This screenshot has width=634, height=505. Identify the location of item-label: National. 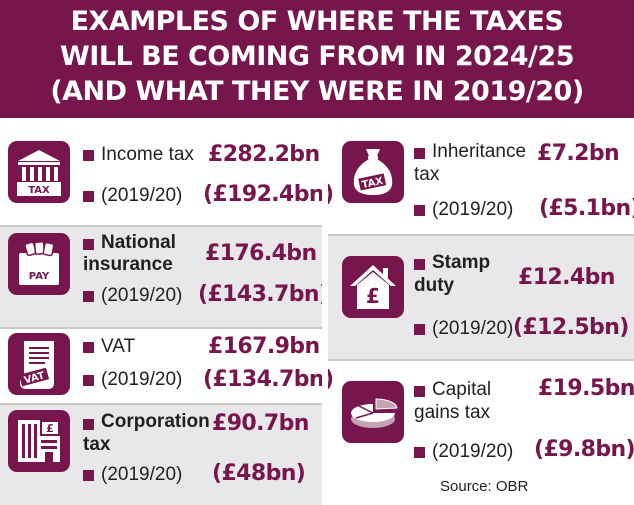
(138, 242).